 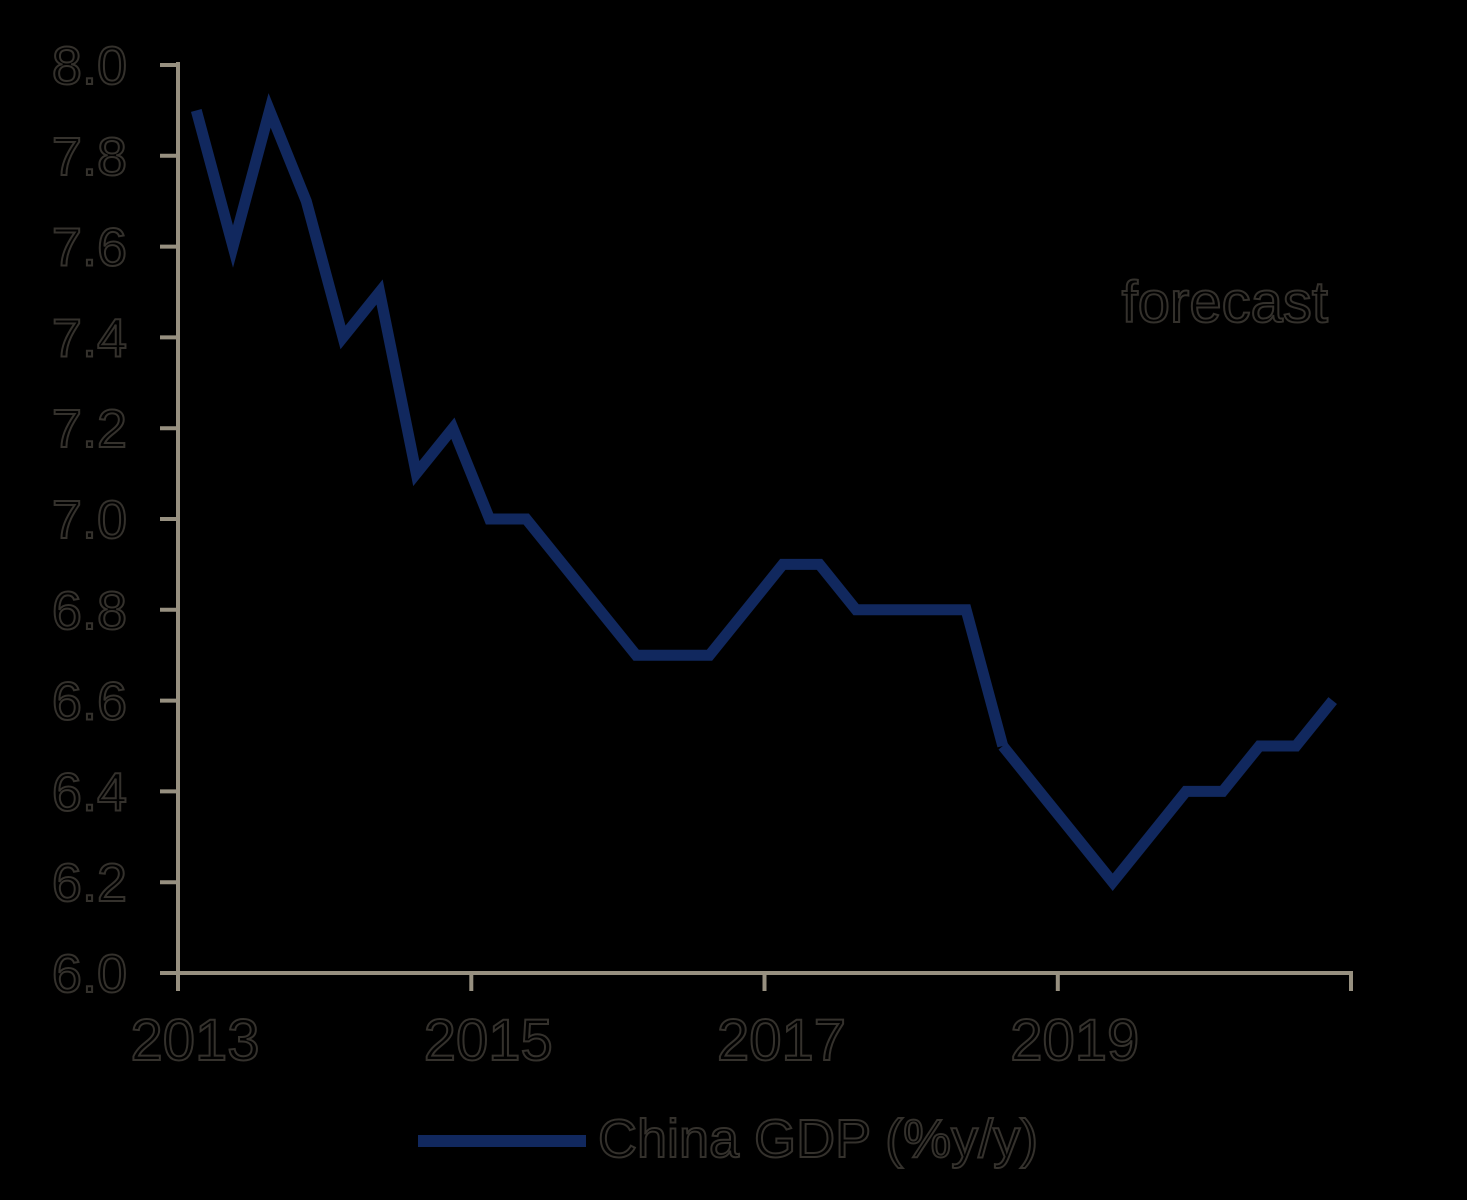 I want to click on x-axis-label: 2019, so click(x=1074, y=1040).